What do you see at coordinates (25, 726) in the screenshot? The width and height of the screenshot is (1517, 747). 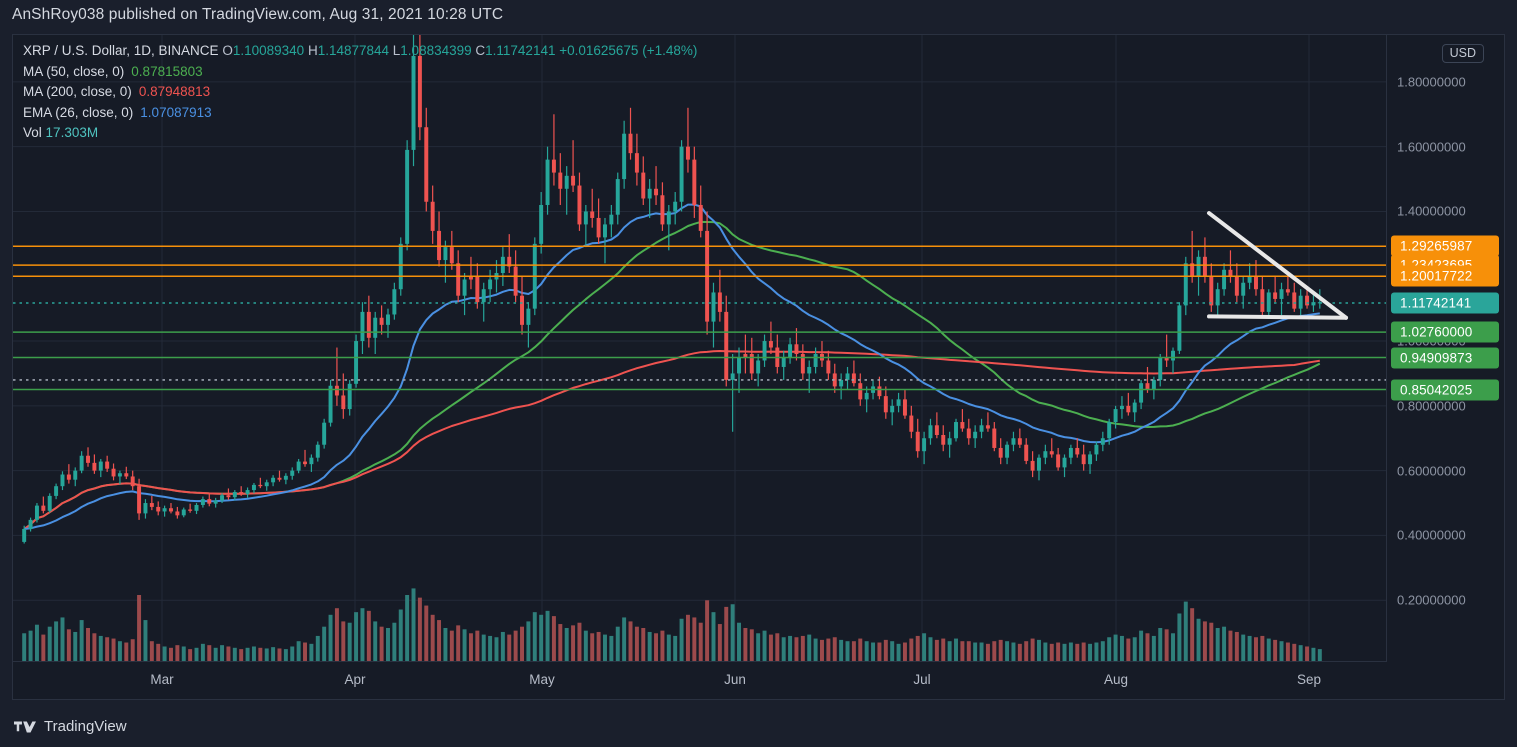 I see `tradingview-logo-icon` at bounding box center [25, 726].